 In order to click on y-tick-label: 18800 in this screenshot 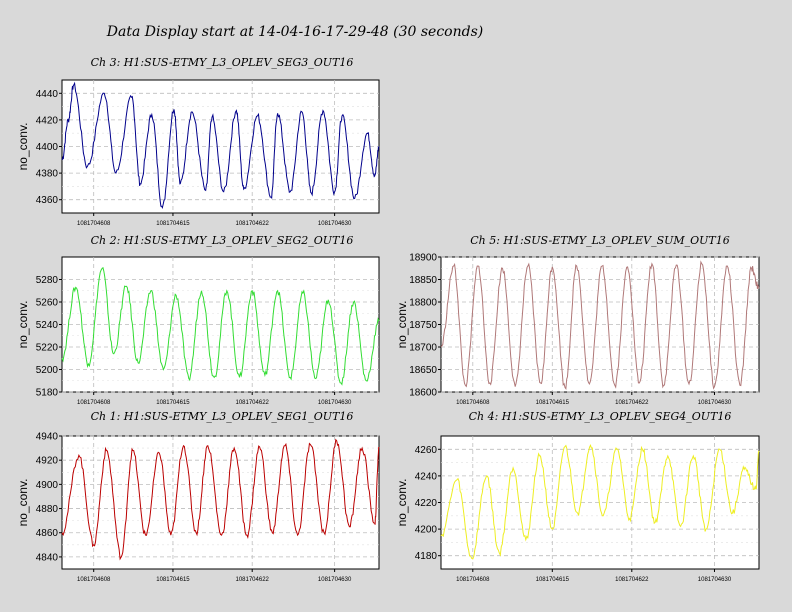, I will do `click(423, 303)`.